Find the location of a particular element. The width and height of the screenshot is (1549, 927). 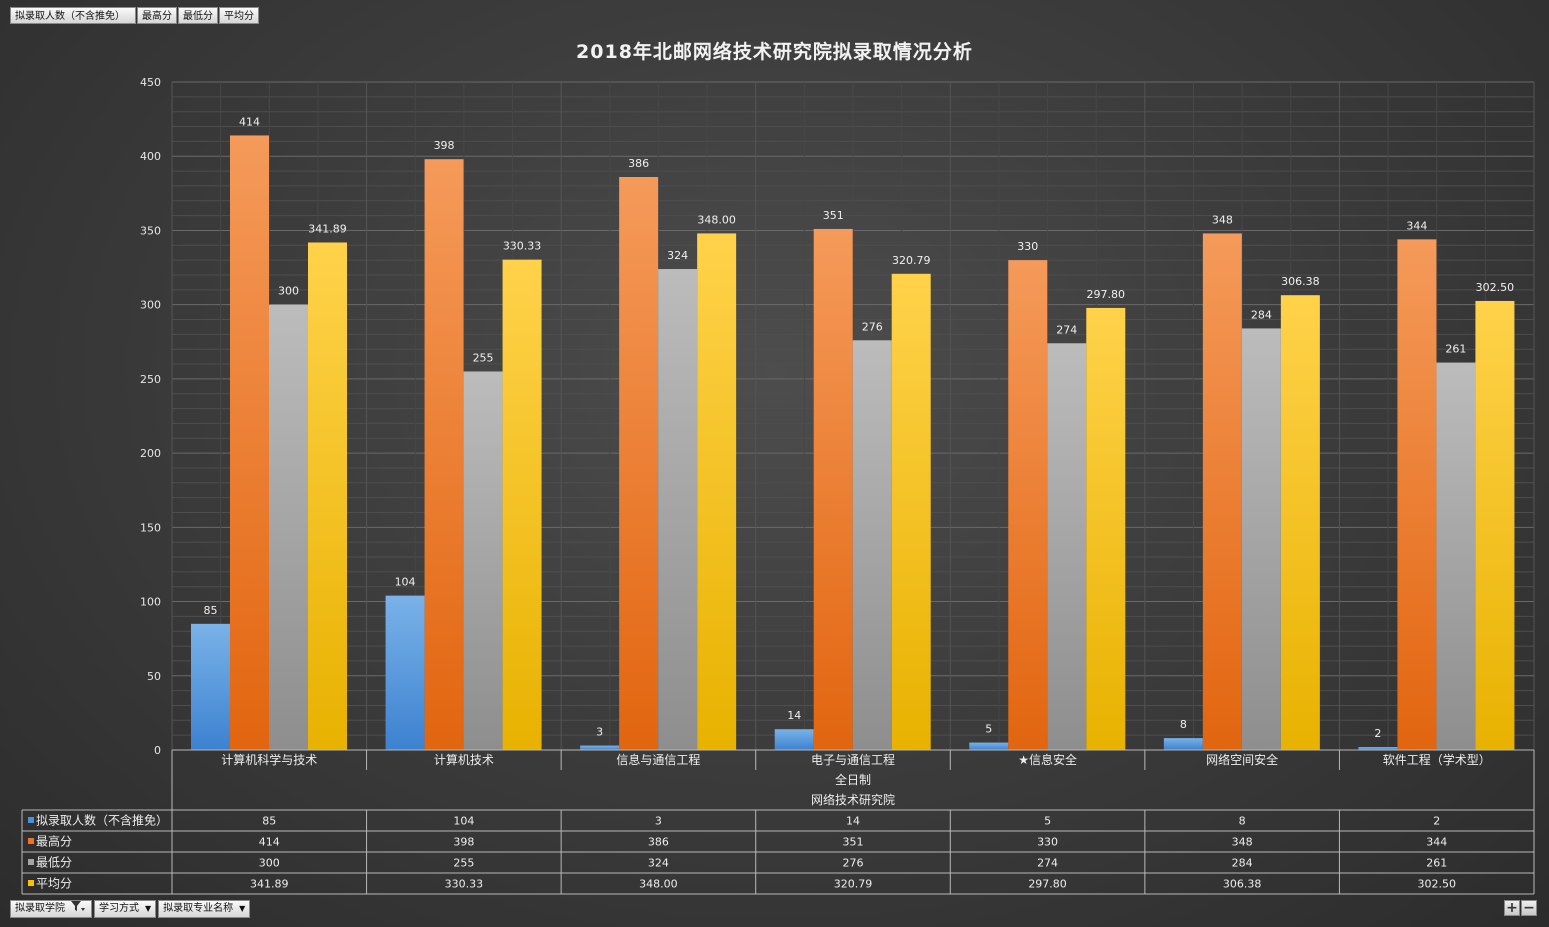

field-button-major-label: 拟录取专业名称 is located at coordinates (198, 908).